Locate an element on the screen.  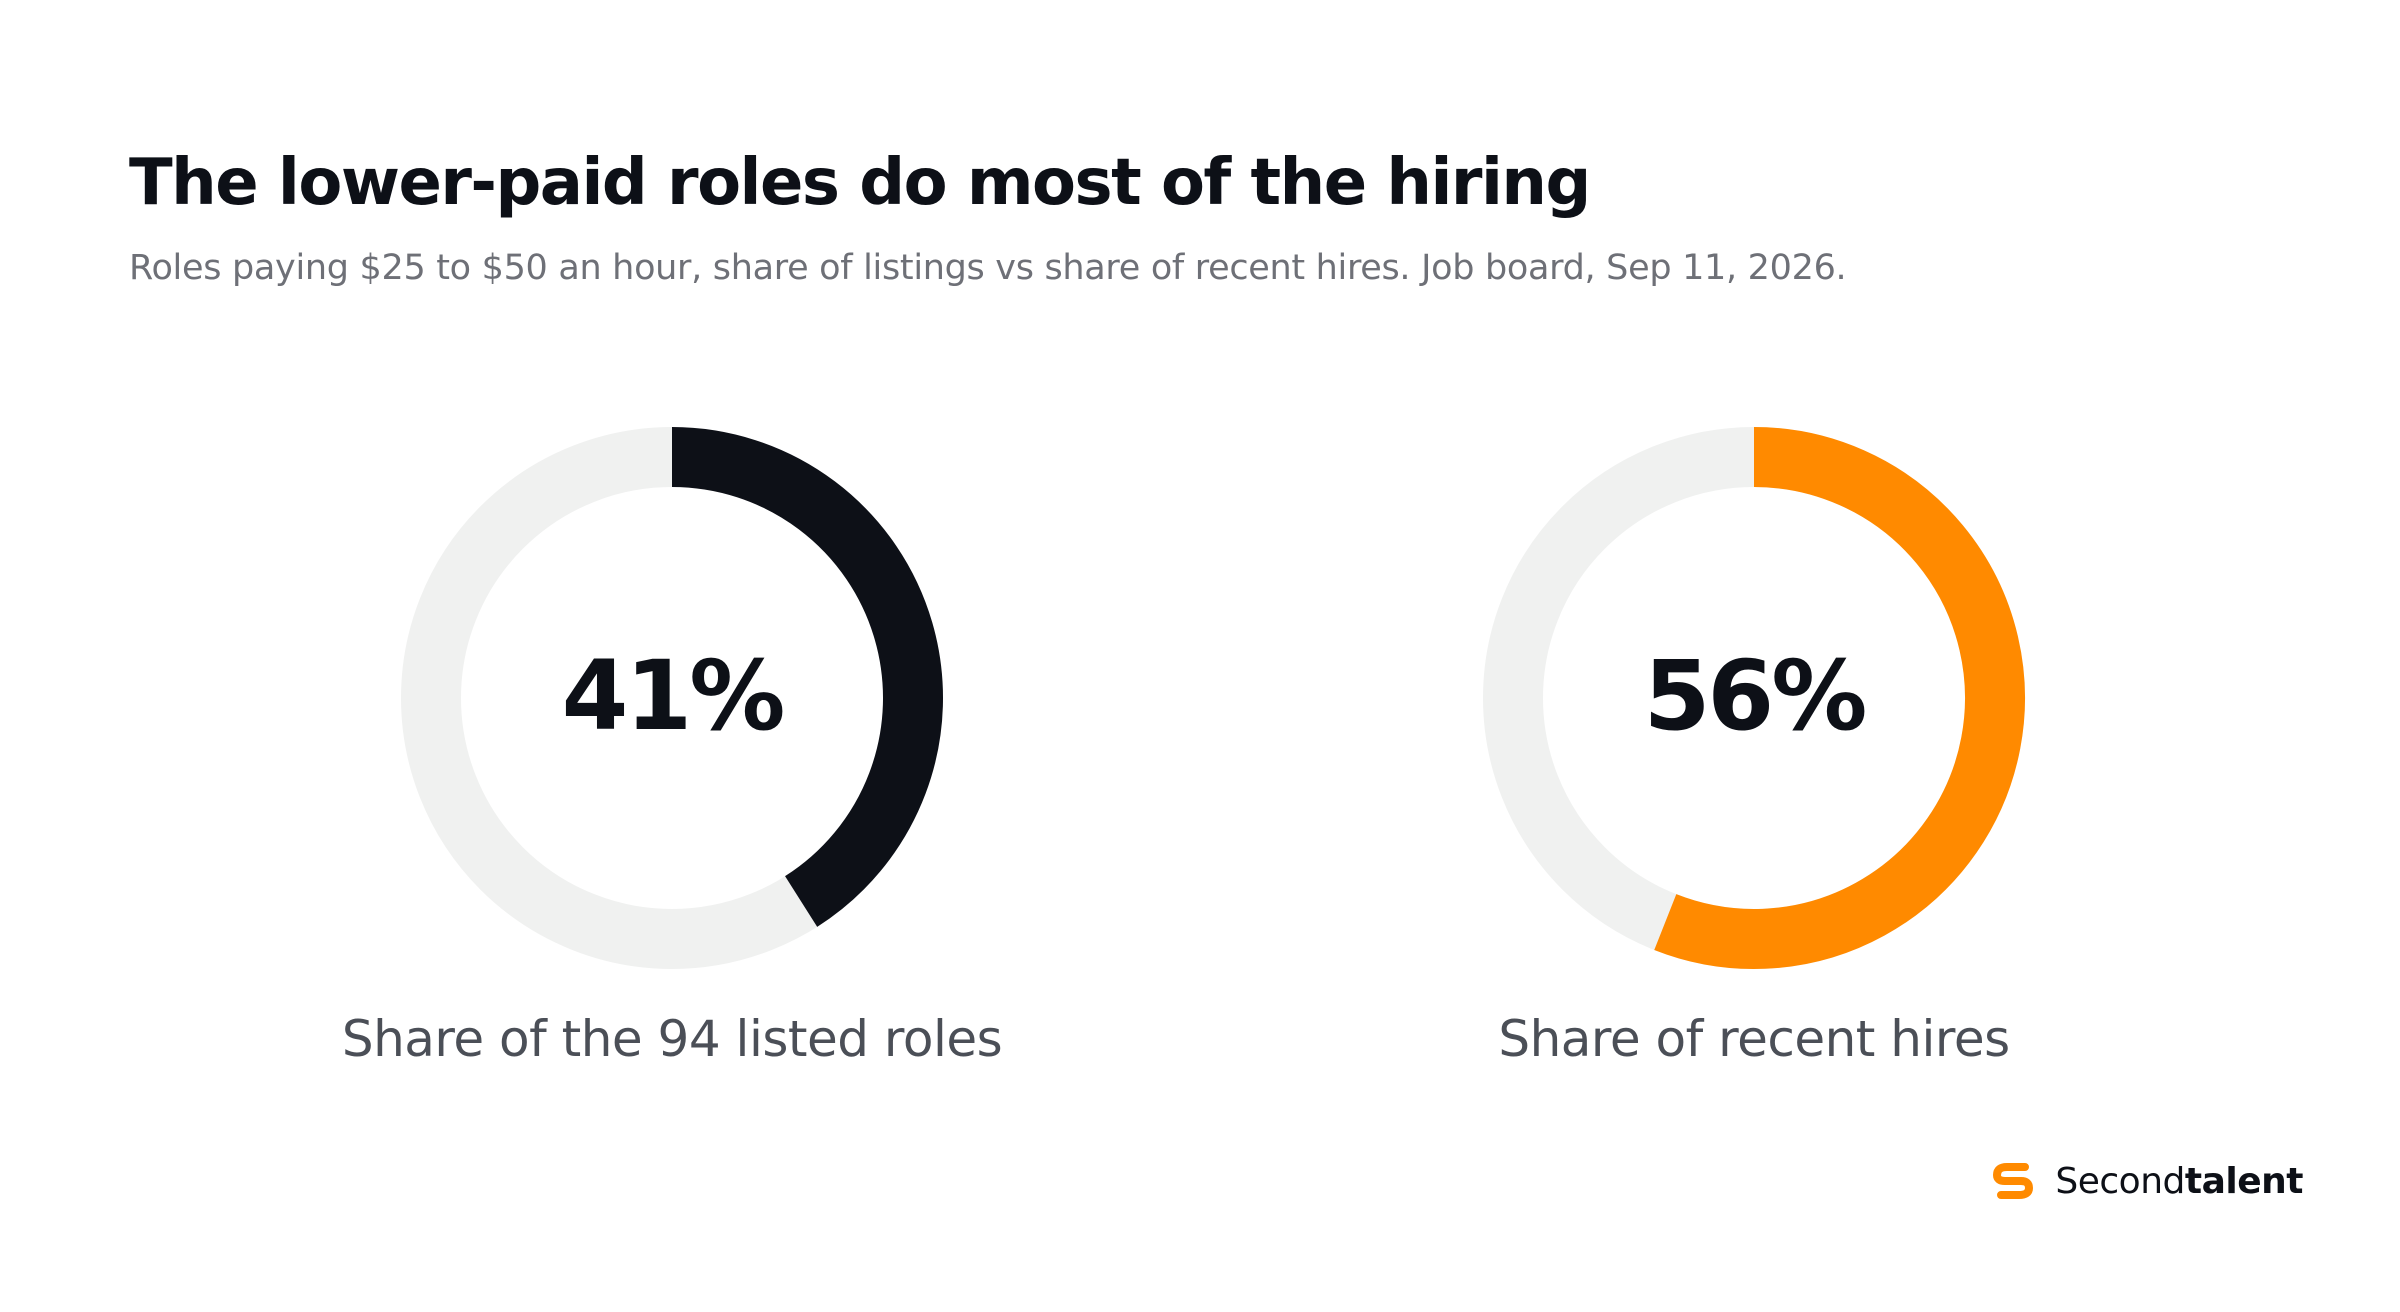
brand: Secondtalent is located at coordinates (2144, 1181).